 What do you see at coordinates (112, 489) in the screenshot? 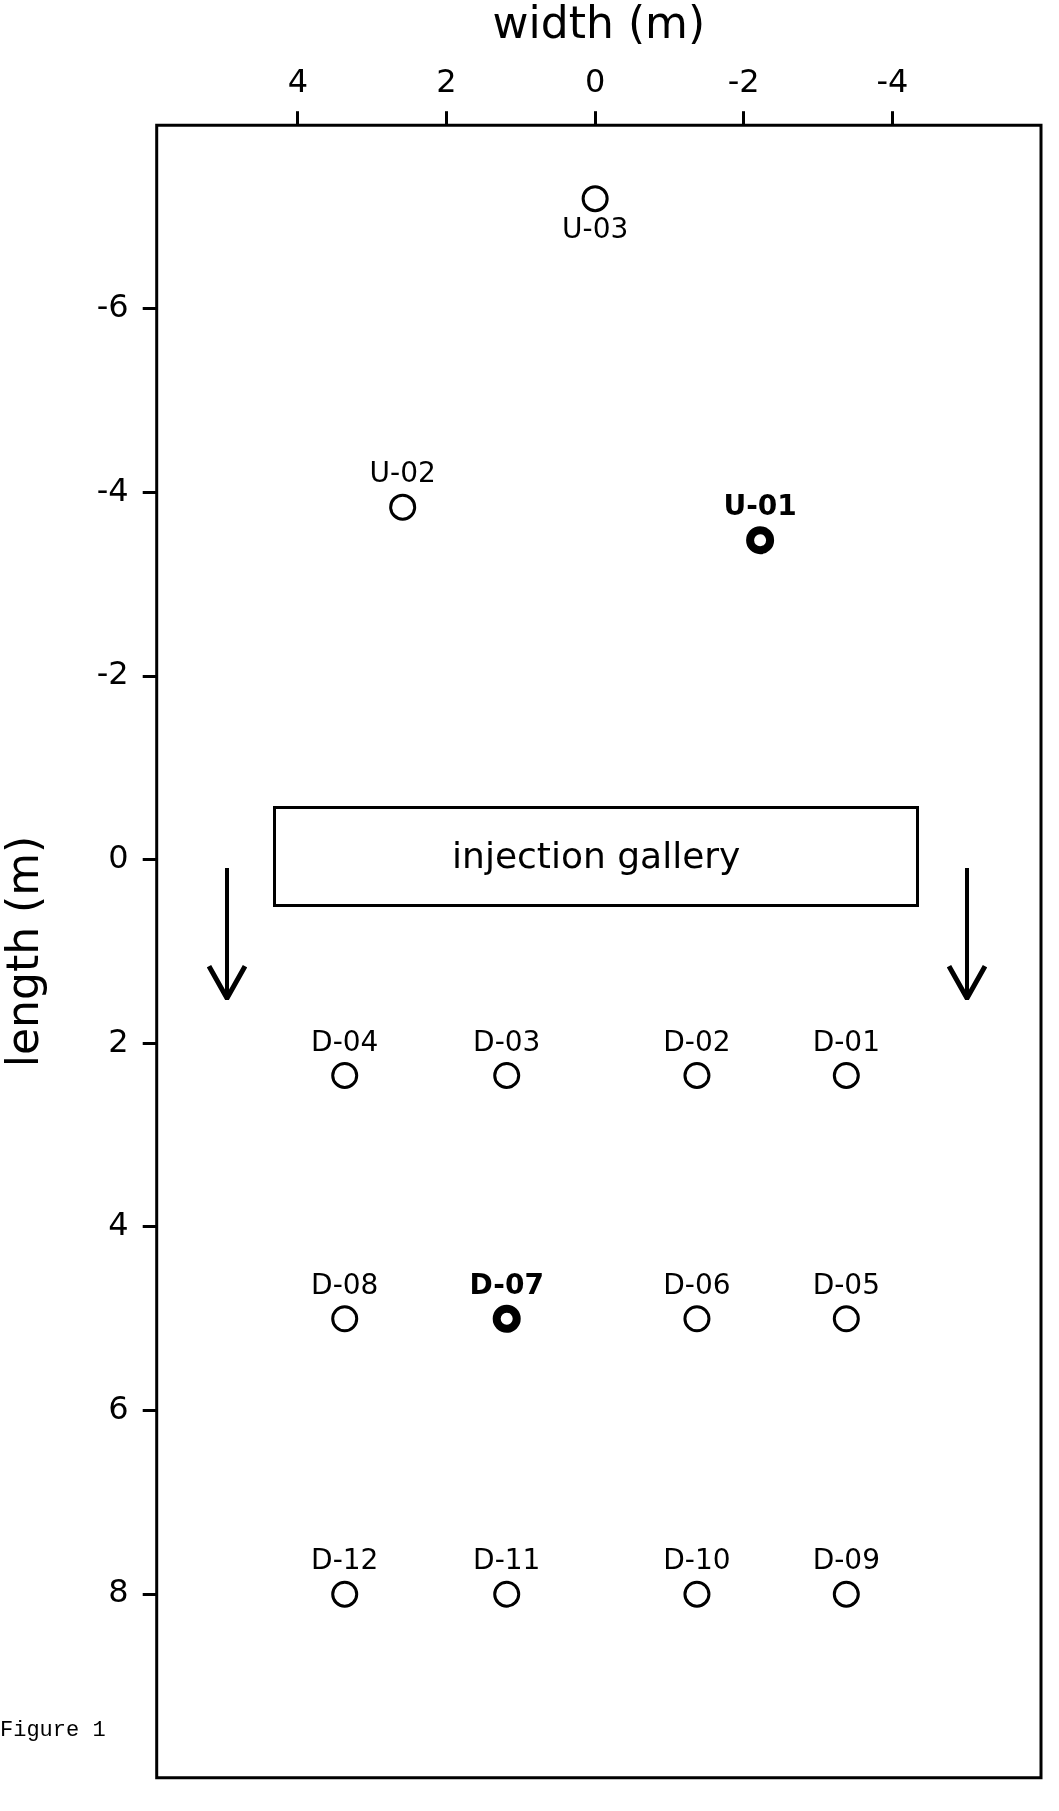
I see `y-tick-label: -4` at bounding box center [112, 489].